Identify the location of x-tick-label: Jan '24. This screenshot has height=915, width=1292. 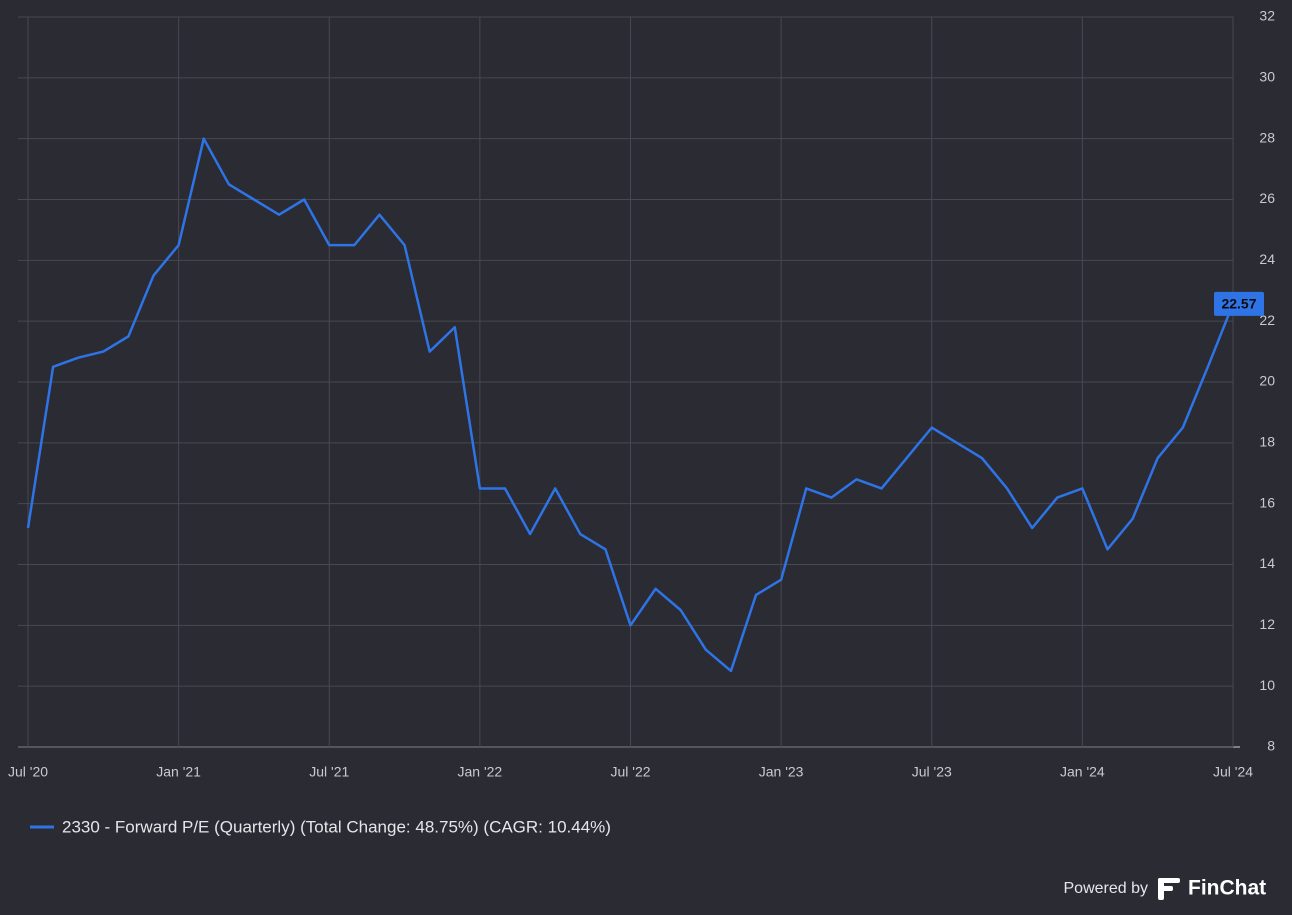
(1082, 772).